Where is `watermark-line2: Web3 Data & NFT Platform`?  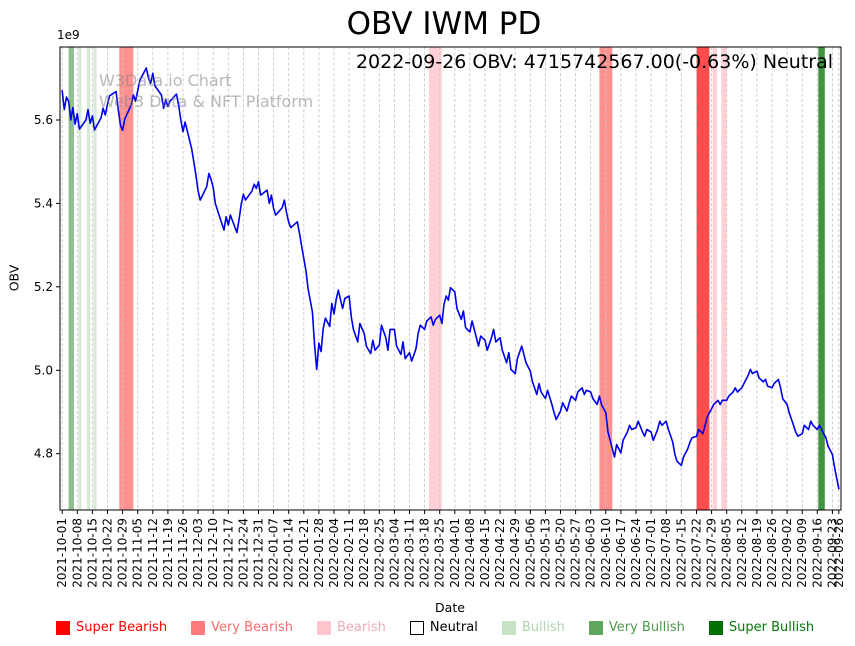 watermark-line2: Web3 Data & NFT Platform is located at coordinates (206, 101).